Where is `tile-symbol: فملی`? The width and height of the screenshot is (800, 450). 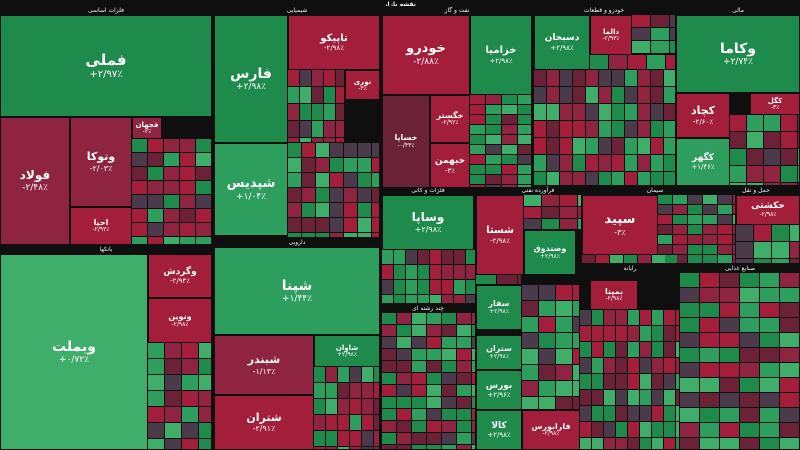
tile-symbol: فملی is located at coordinates (106, 59).